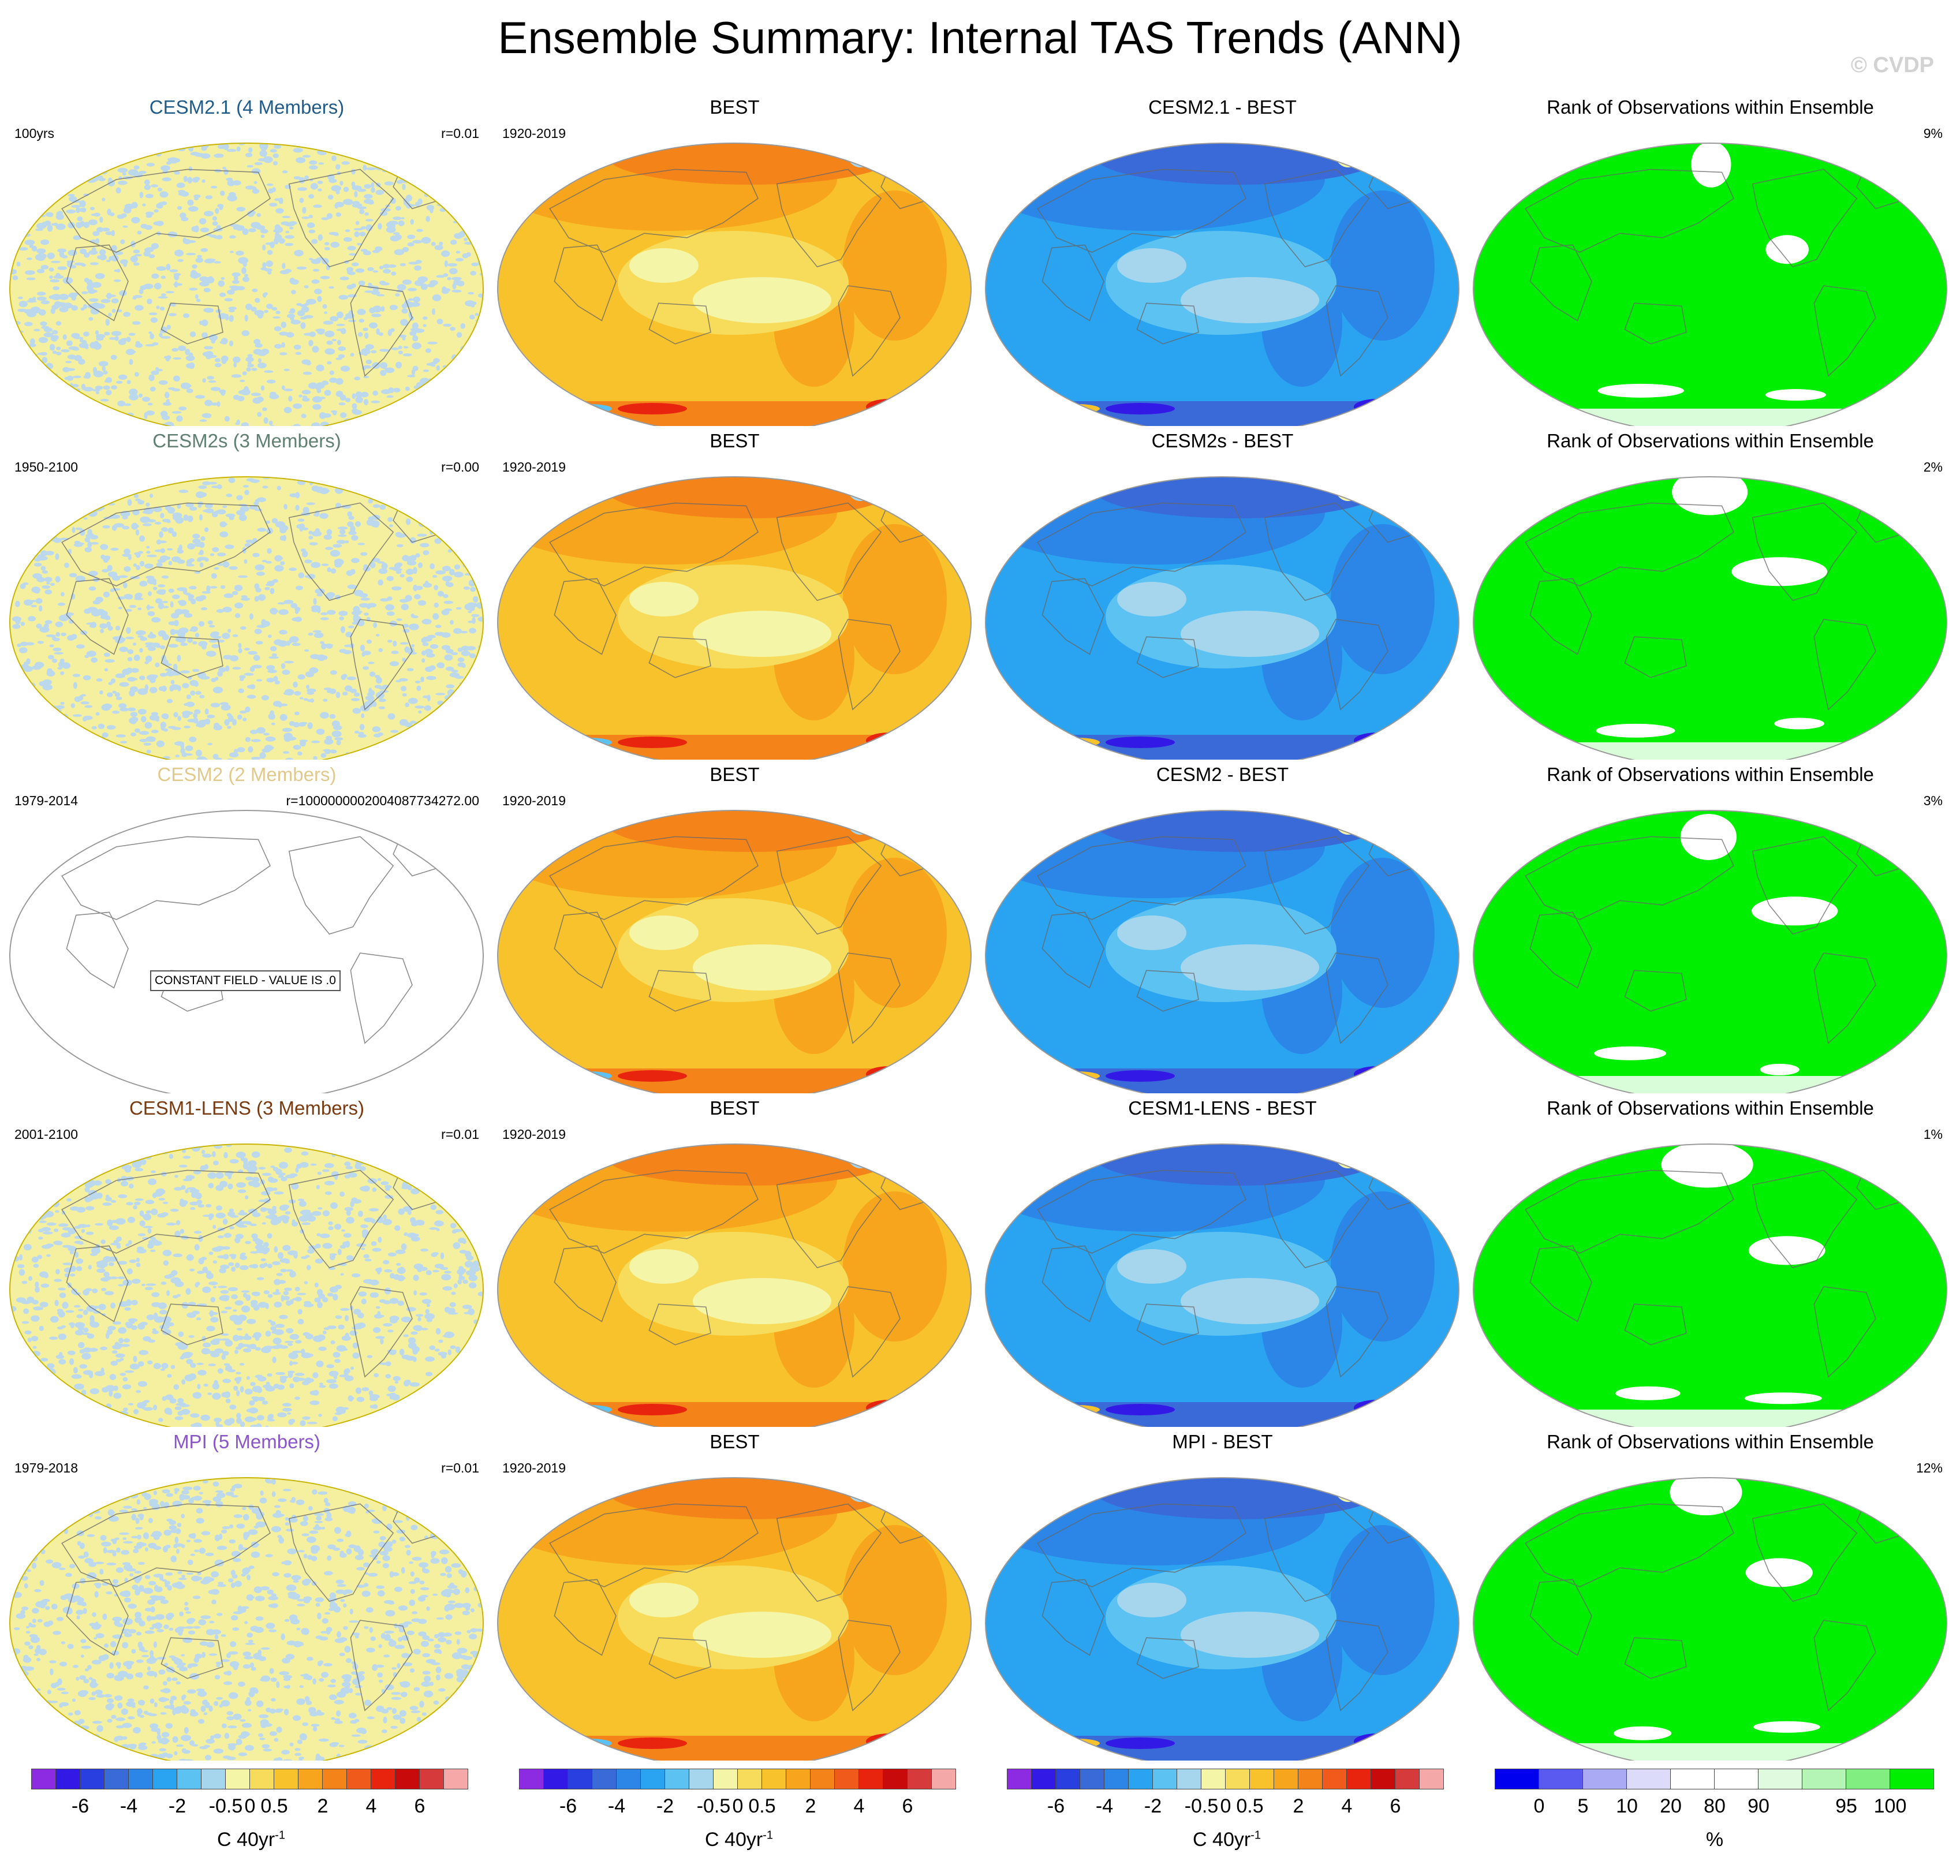  What do you see at coordinates (1347, 1806) in the screenshot?
I see `colorbar-tick-label: 4` at bounding box center [1347, 1806].